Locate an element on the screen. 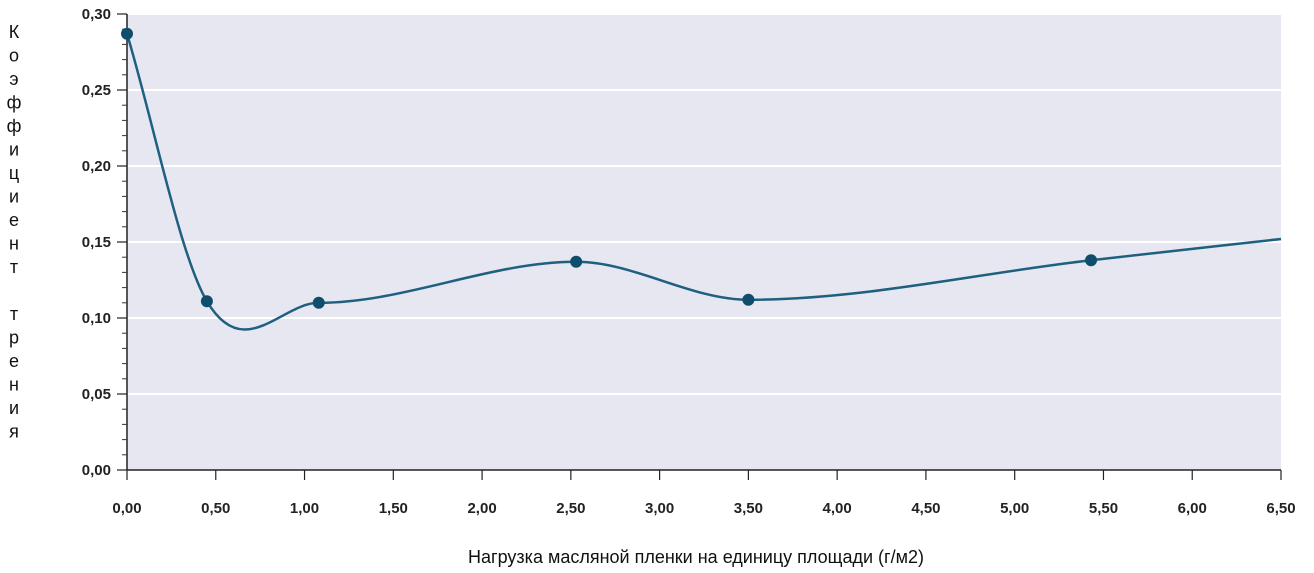 This screenshot has width=1314, height=573. y-tick-label: 0,00 is located at coordinates (96, 470).